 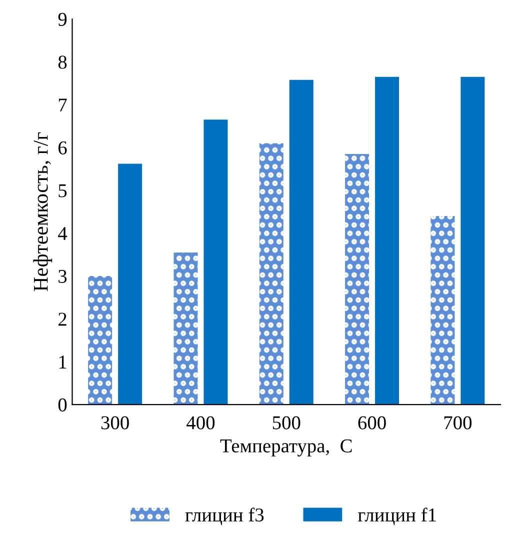 I want to click on legend-label: глицин f1, so click(x=397, y=517).